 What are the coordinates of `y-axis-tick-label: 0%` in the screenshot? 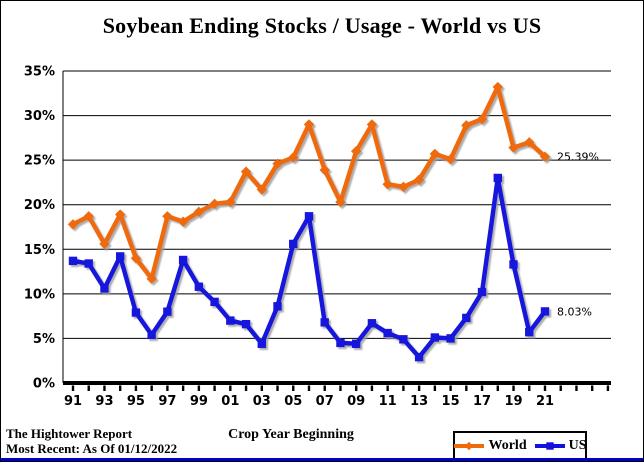 It's located at (44, 384).